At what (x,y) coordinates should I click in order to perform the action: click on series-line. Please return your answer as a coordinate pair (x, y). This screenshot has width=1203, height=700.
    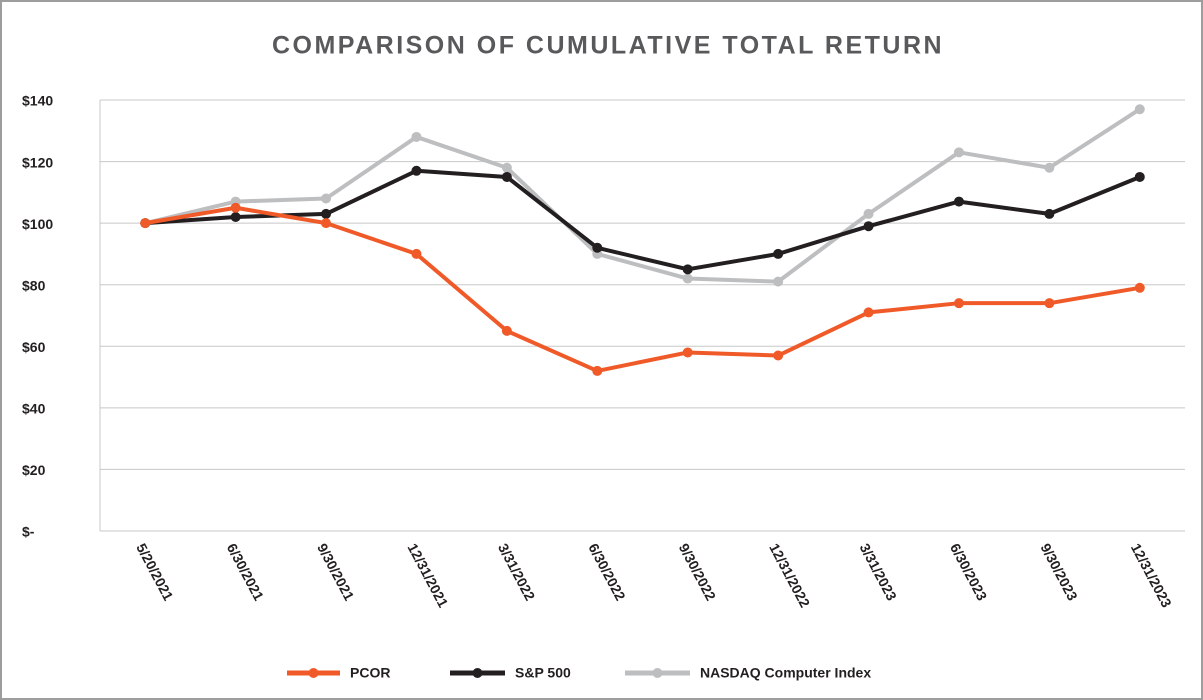
    Looking at the image, I should click on (643, 220).